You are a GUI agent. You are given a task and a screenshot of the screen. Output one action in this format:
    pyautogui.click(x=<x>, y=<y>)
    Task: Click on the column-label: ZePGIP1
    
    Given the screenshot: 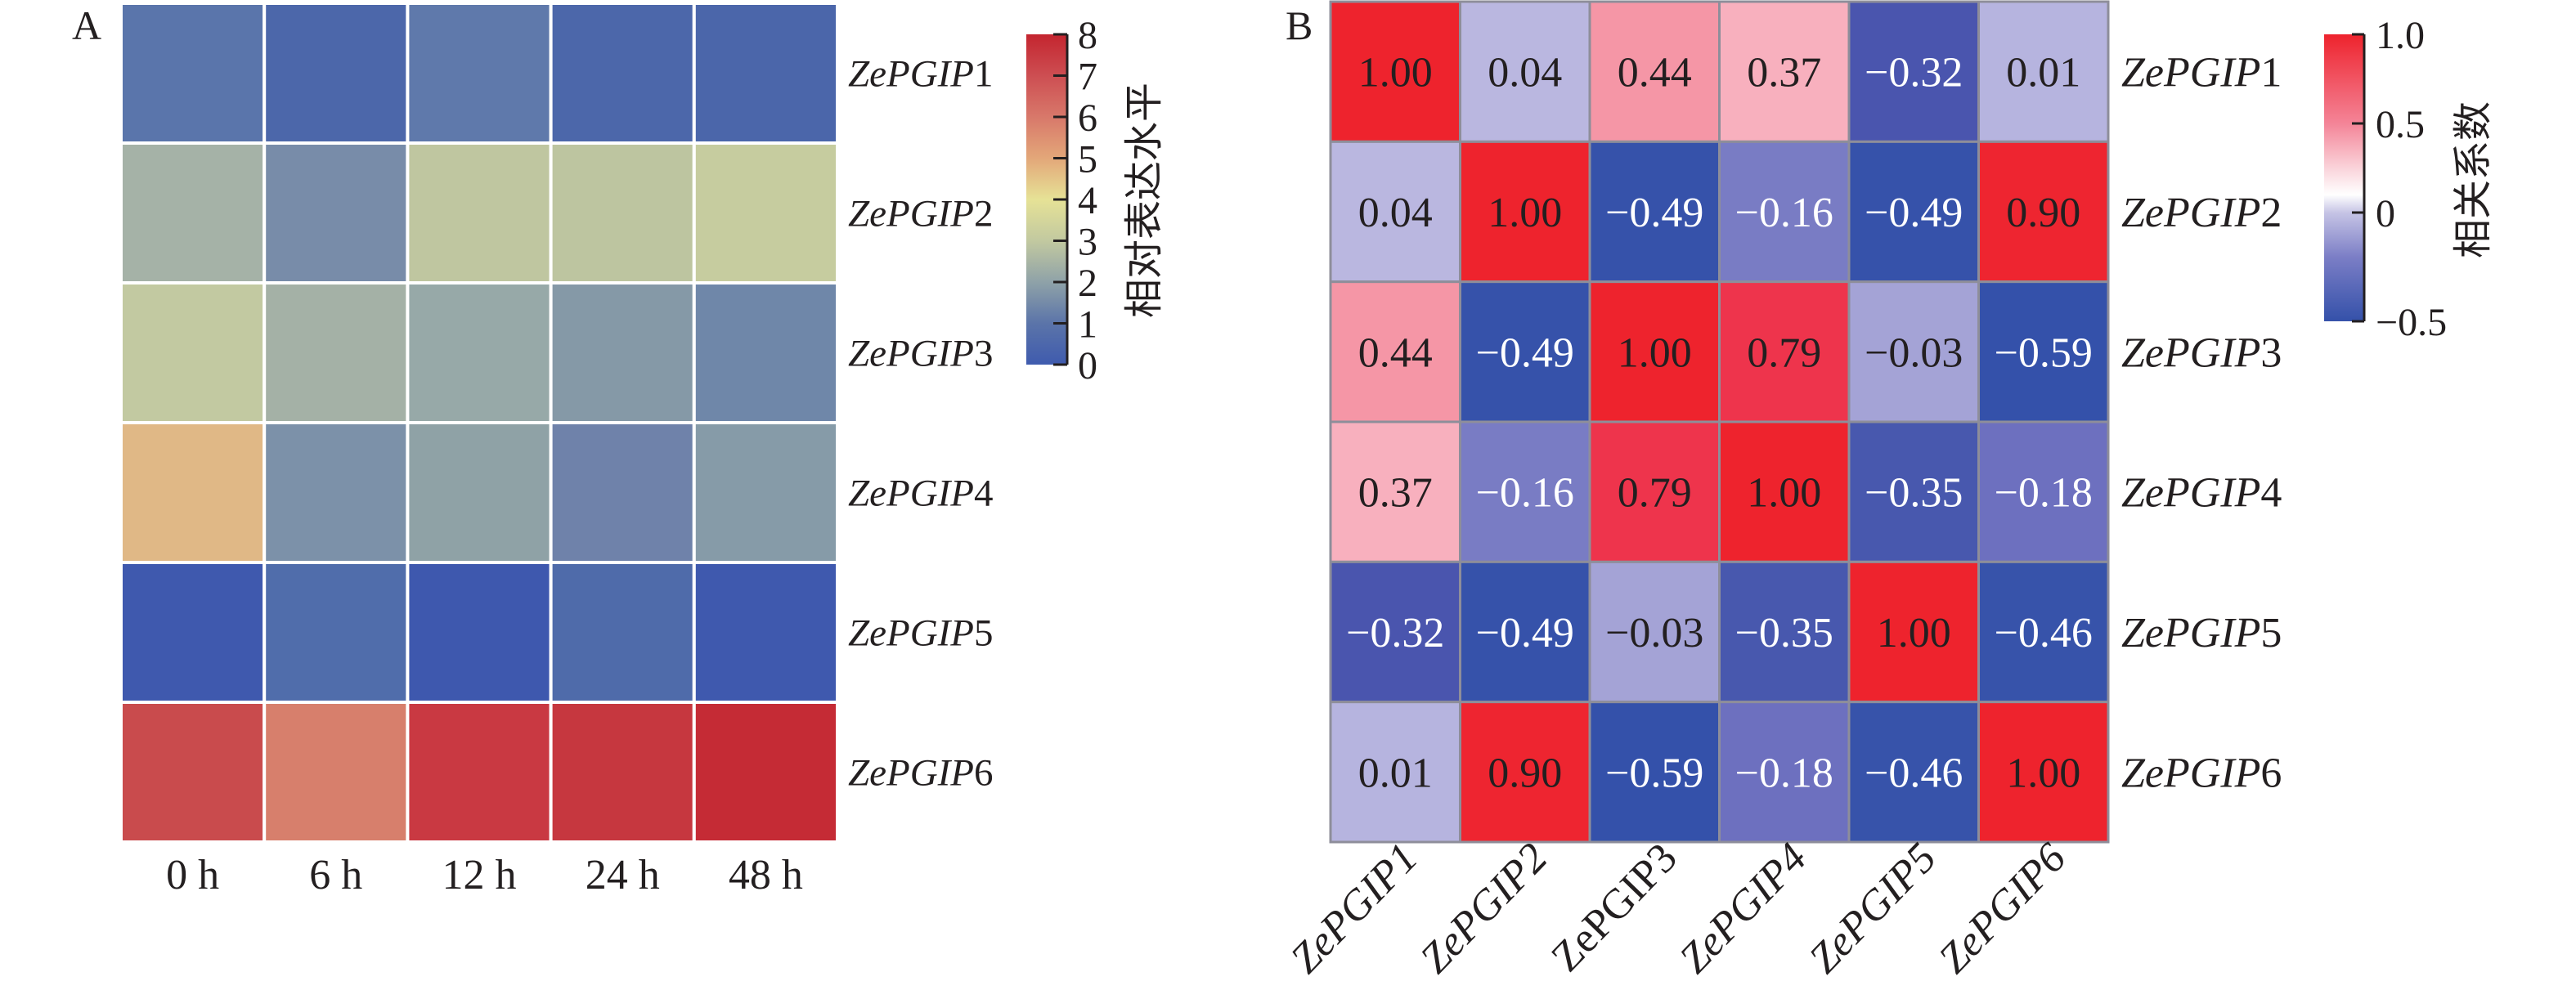 What is the action you would take?
    pyautogui.click(x=1354, y=909)
    